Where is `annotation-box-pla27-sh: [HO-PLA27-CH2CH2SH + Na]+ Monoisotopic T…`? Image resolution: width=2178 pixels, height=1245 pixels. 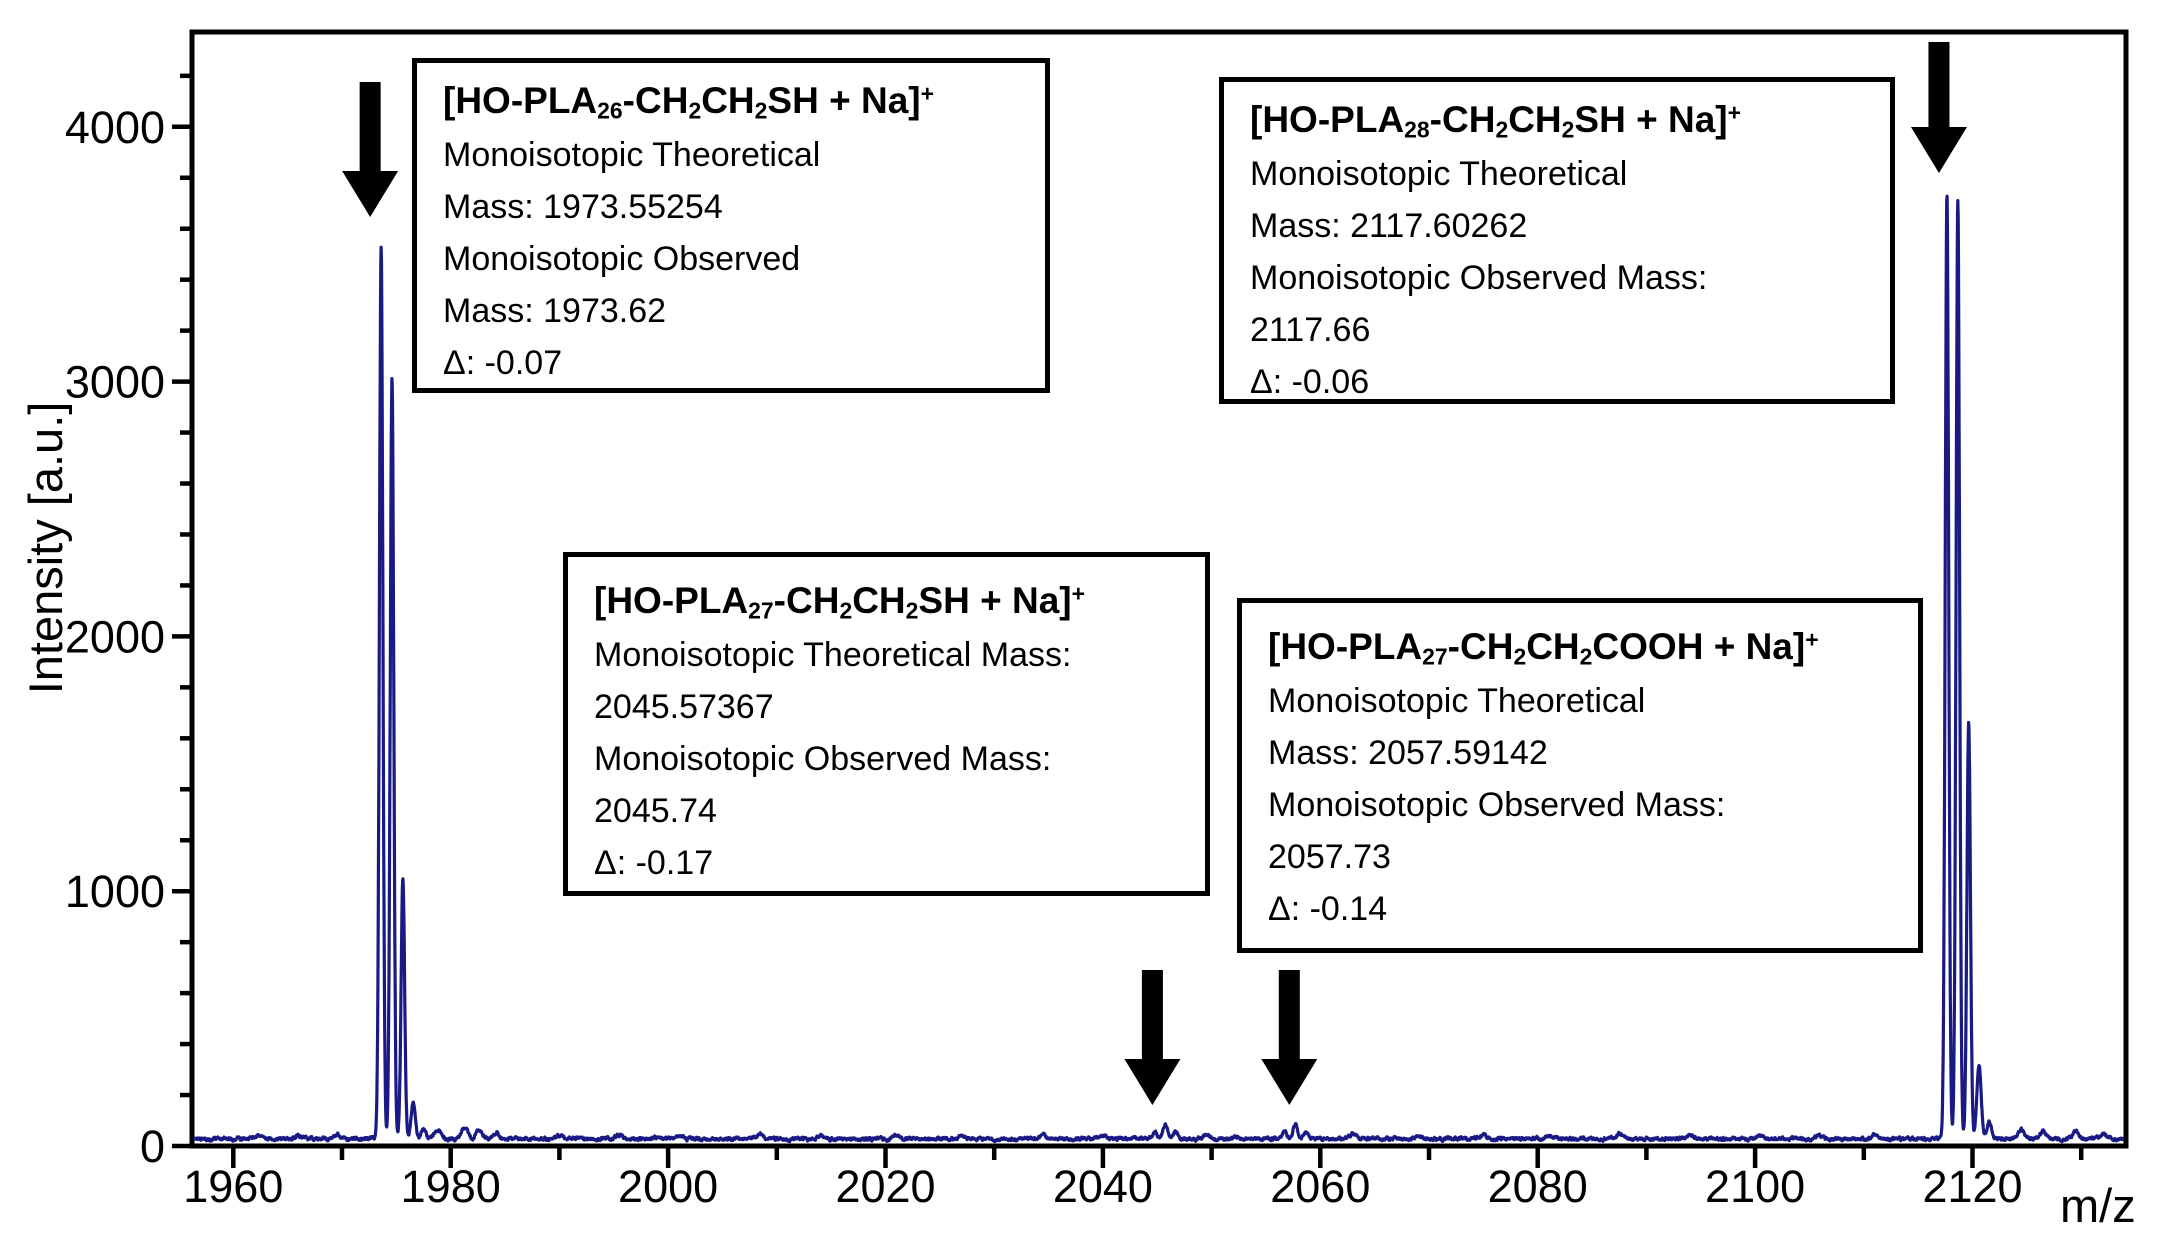
annotation-box-pla27-sh: [HO-PLA27-CH2CH2SH + Na]+ Monoisotopic T… is located at coordinates (886, 724).